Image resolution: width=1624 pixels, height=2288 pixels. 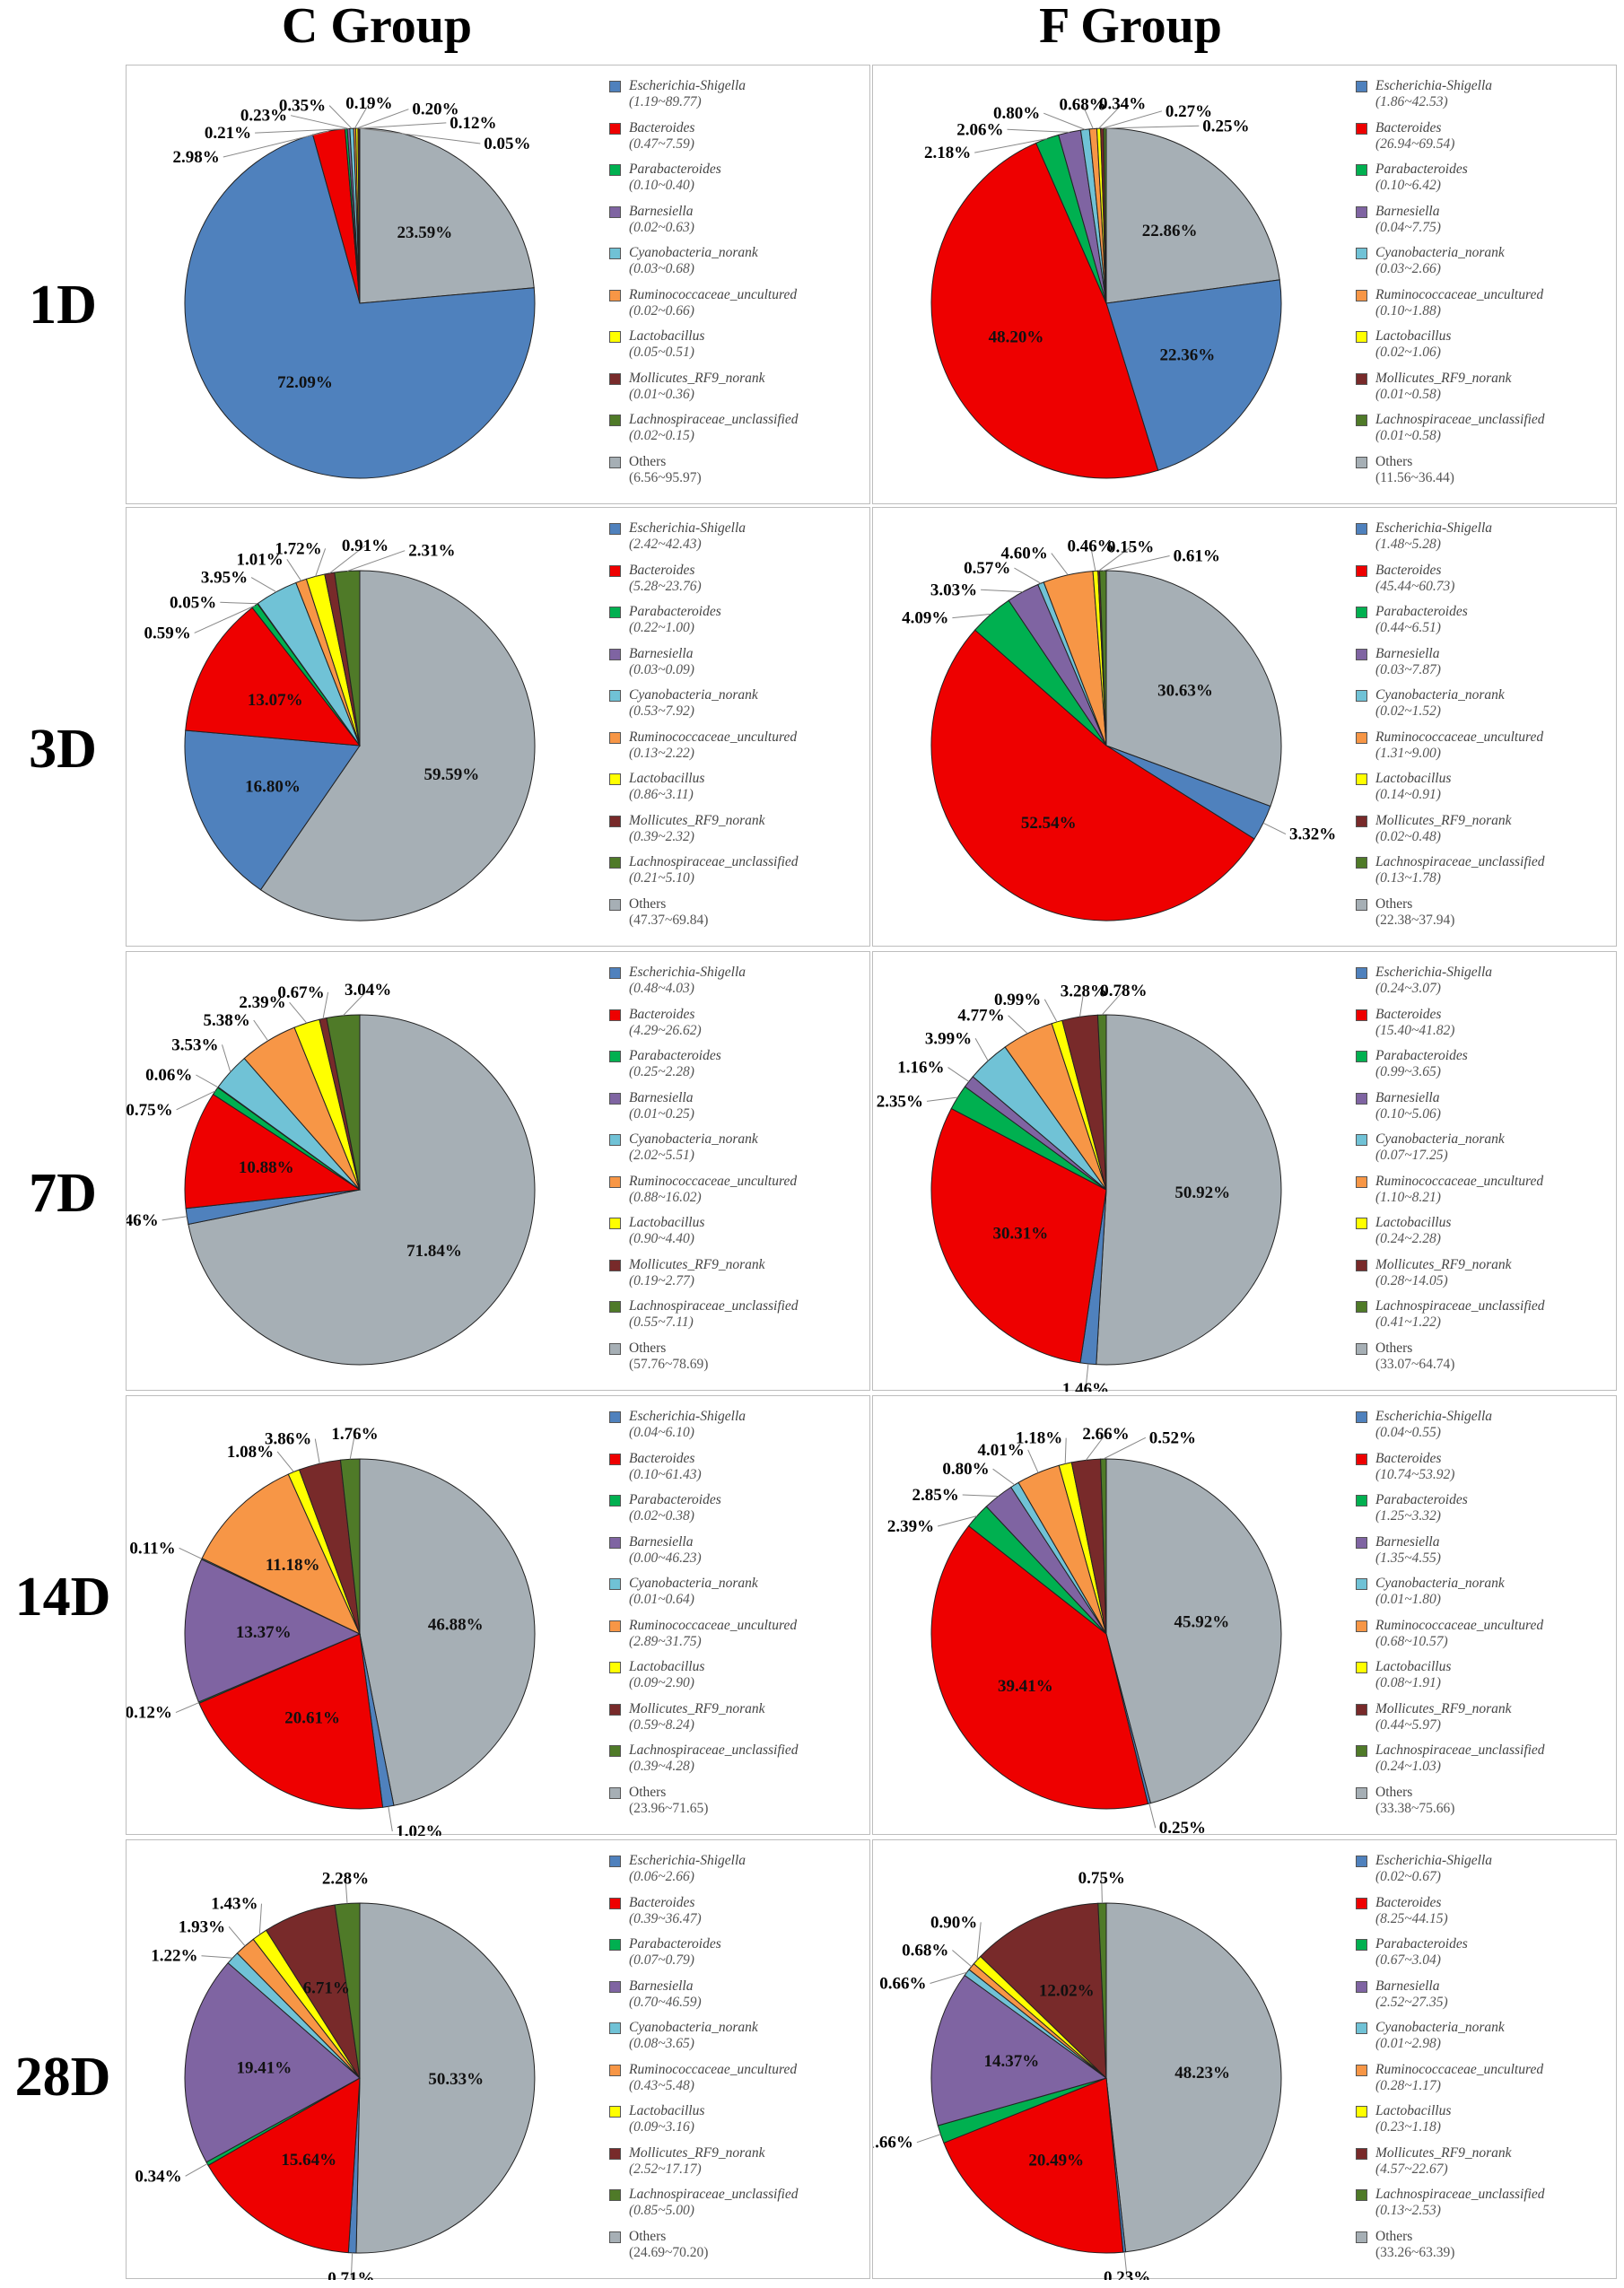 What do you see at coordinates (661, 794) in the screenshot?
I see `legend-range: (0.86~3.11)` at bounding box center [661, 794].